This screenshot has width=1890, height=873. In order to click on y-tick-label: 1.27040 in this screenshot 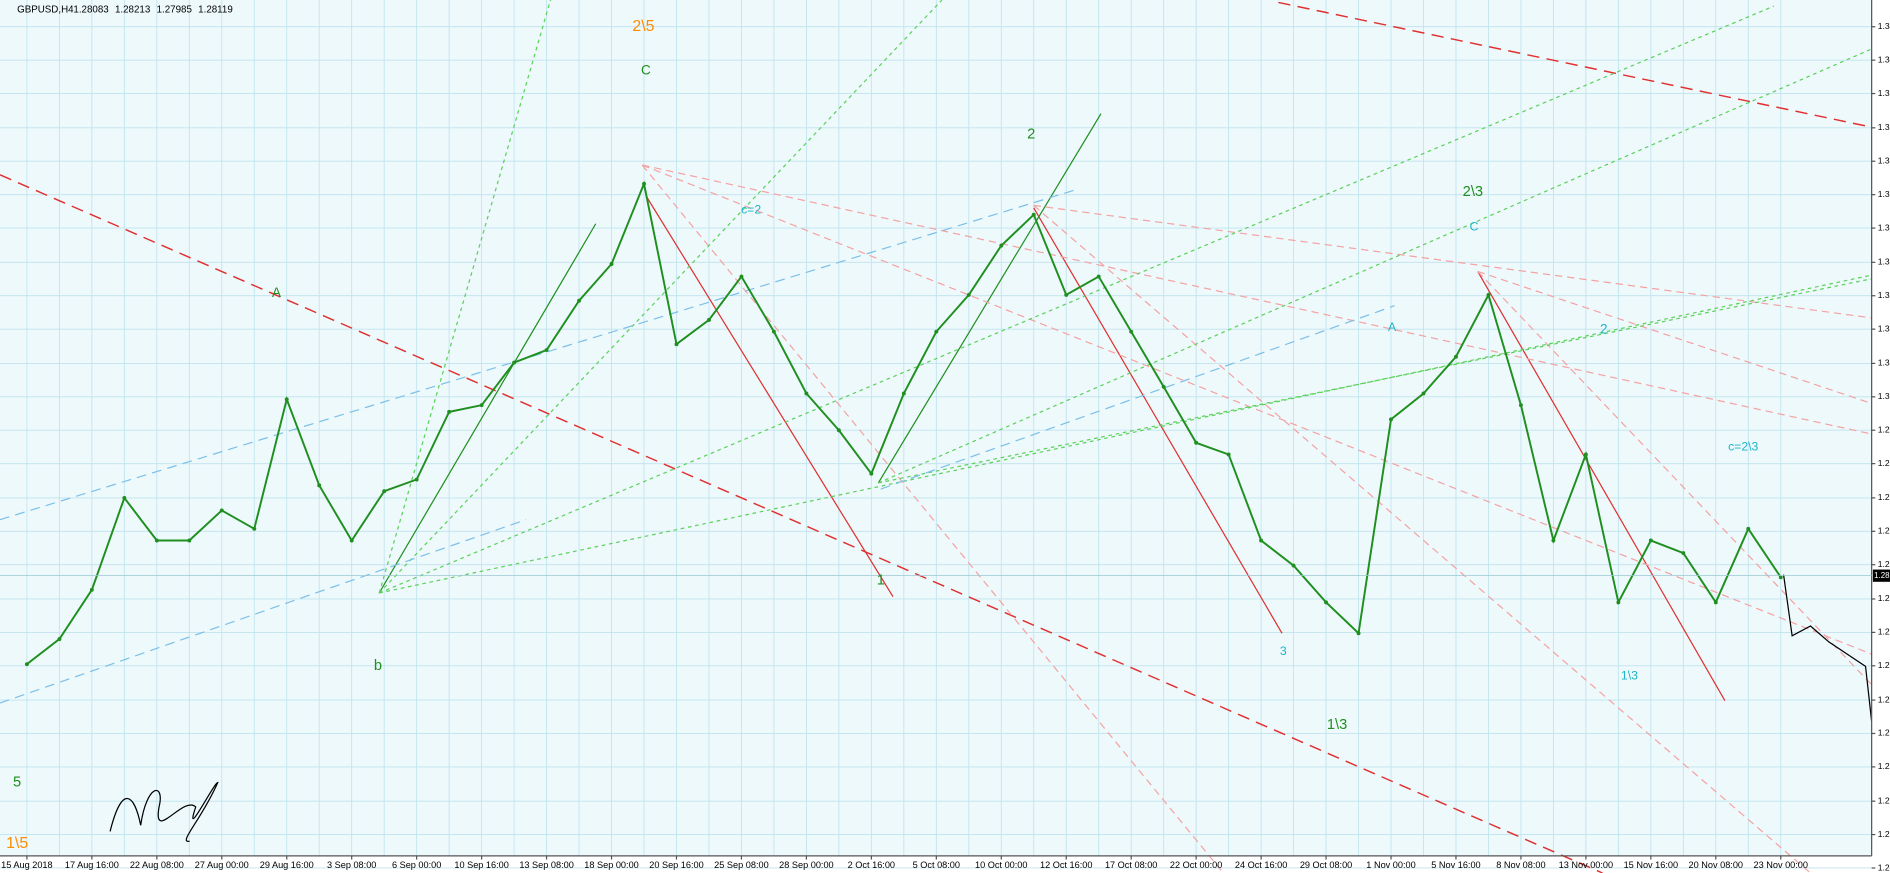, I will do `click(1884, 665)`.